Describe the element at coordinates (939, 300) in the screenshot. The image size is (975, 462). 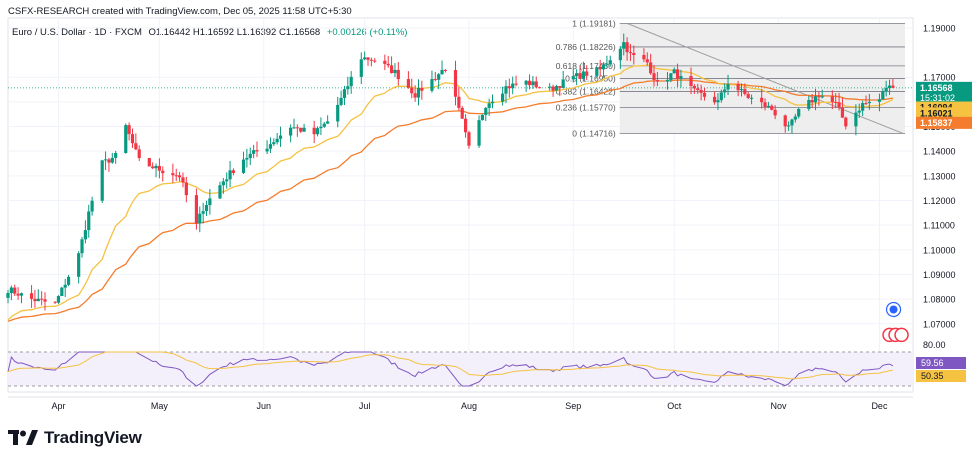
I see `y-tick-label: 1.08000` at that location.